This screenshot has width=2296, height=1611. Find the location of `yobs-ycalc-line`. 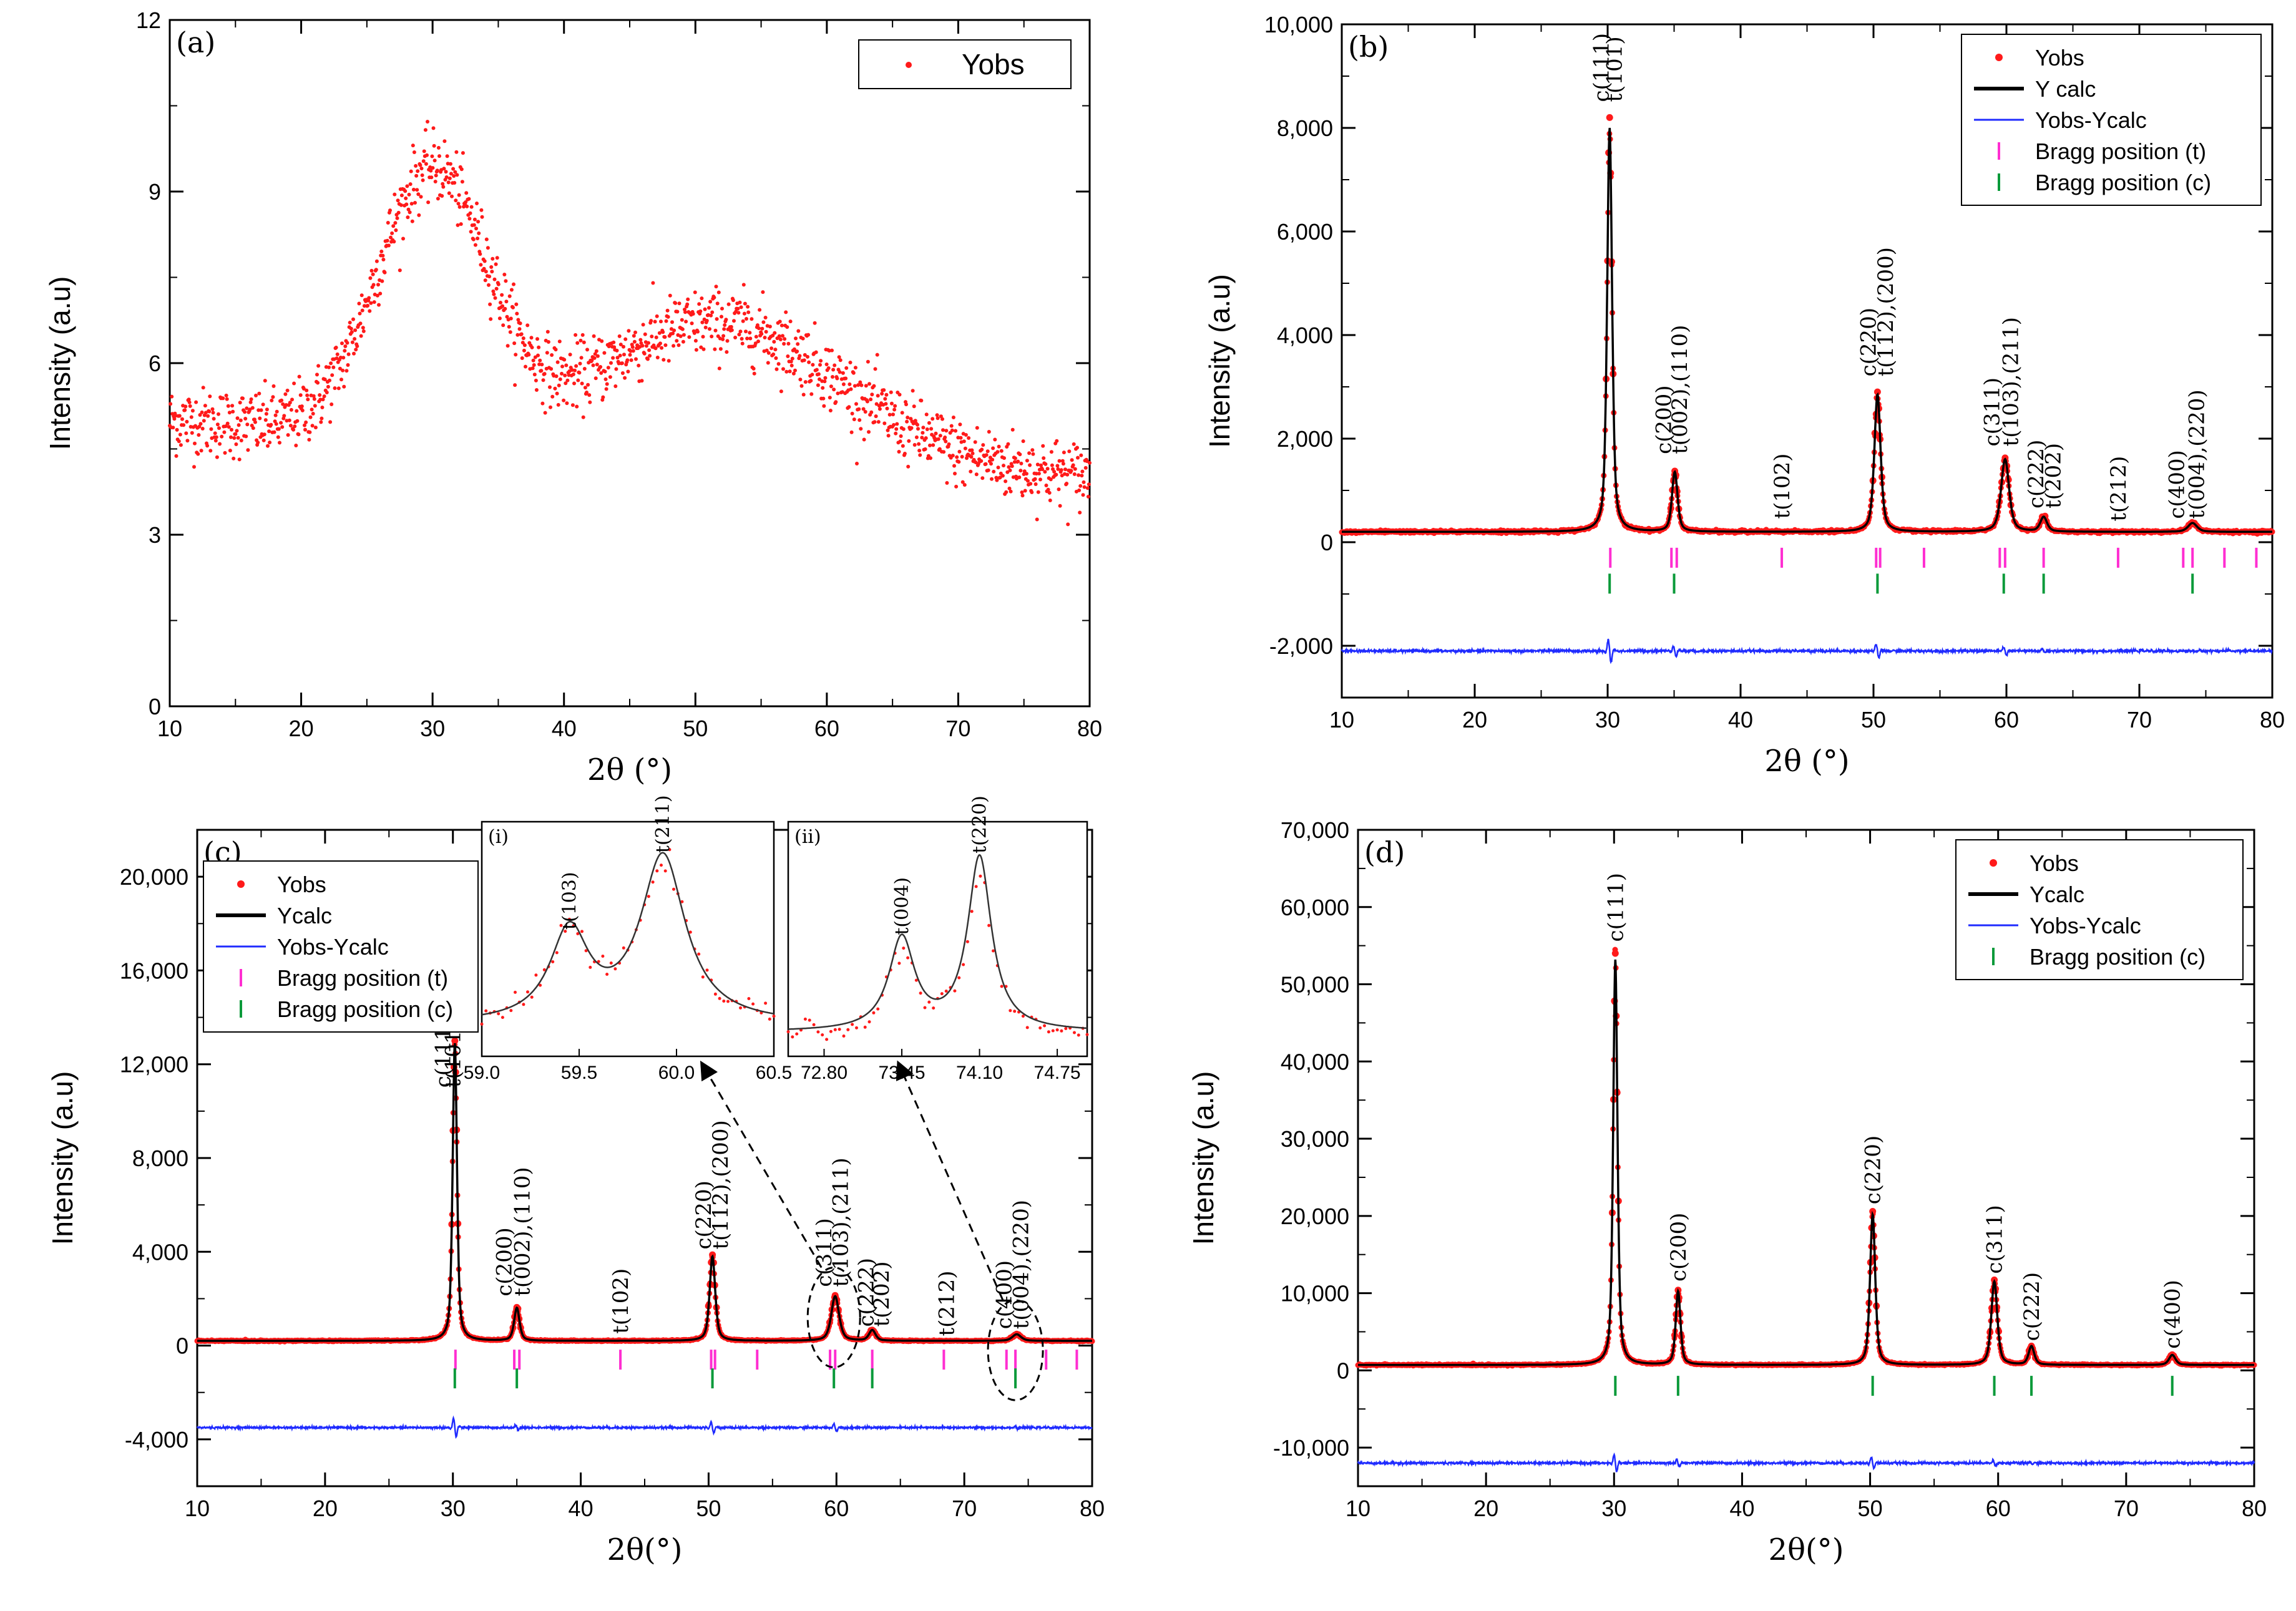

yobs-ycalc-line is located at coordinates (644, 1427).